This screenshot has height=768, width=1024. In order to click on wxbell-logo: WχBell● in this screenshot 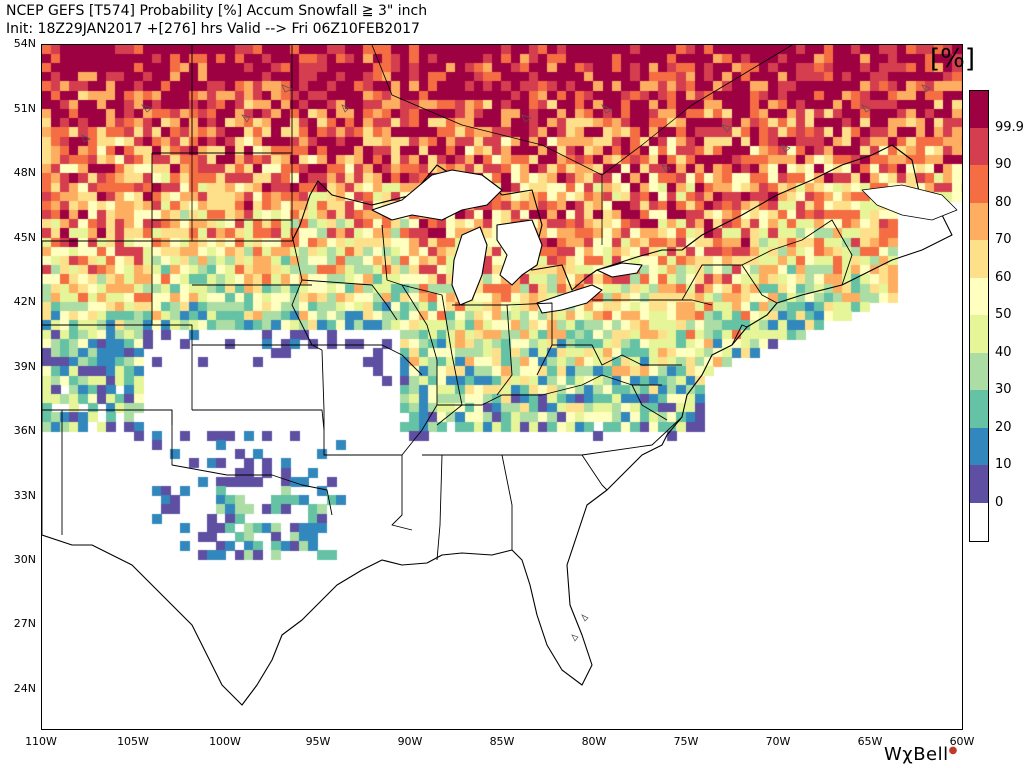, I will do `click(921, 754)`.